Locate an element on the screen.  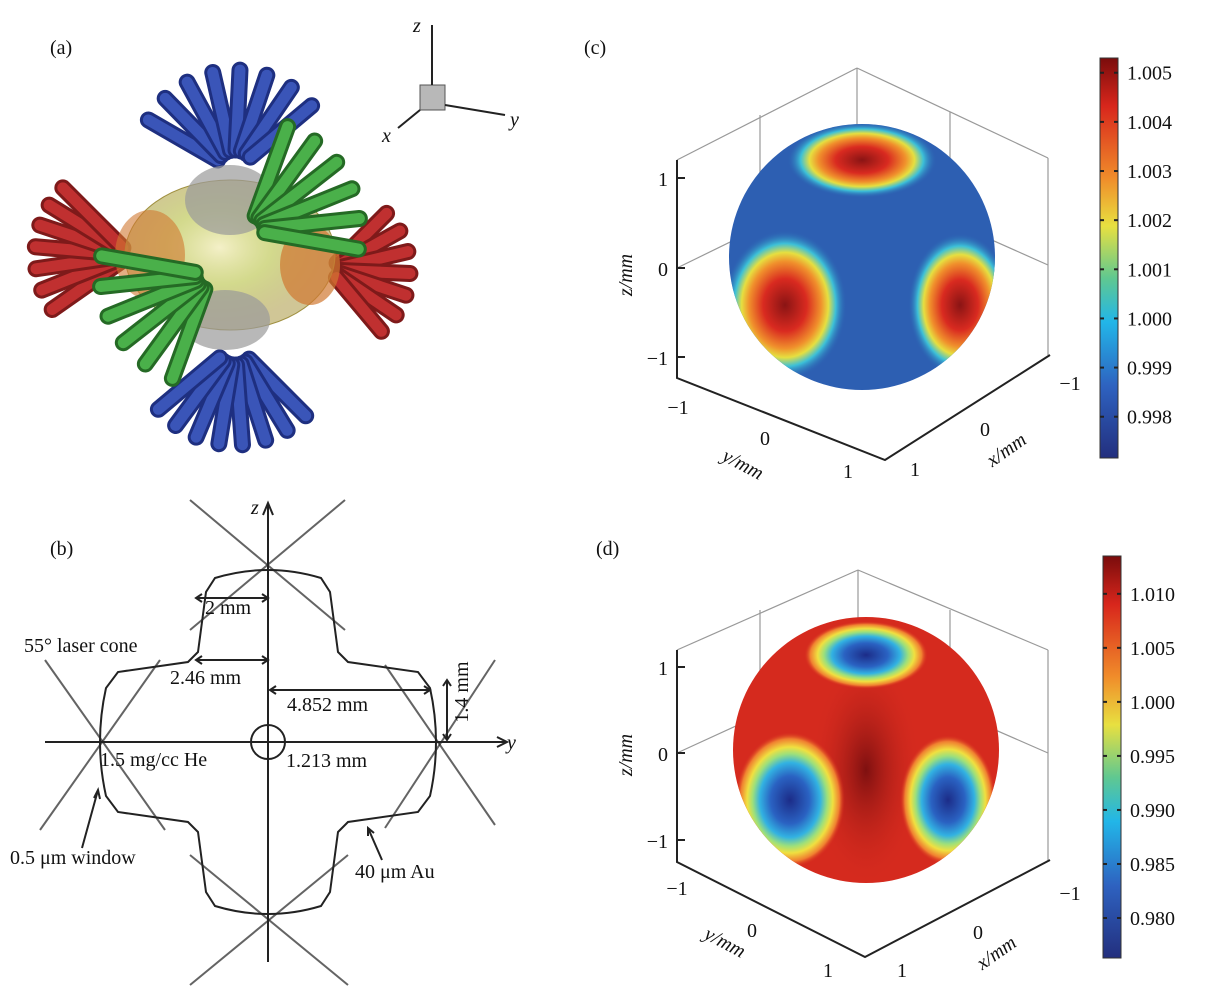
capsule is located at coordinates (268, 742).